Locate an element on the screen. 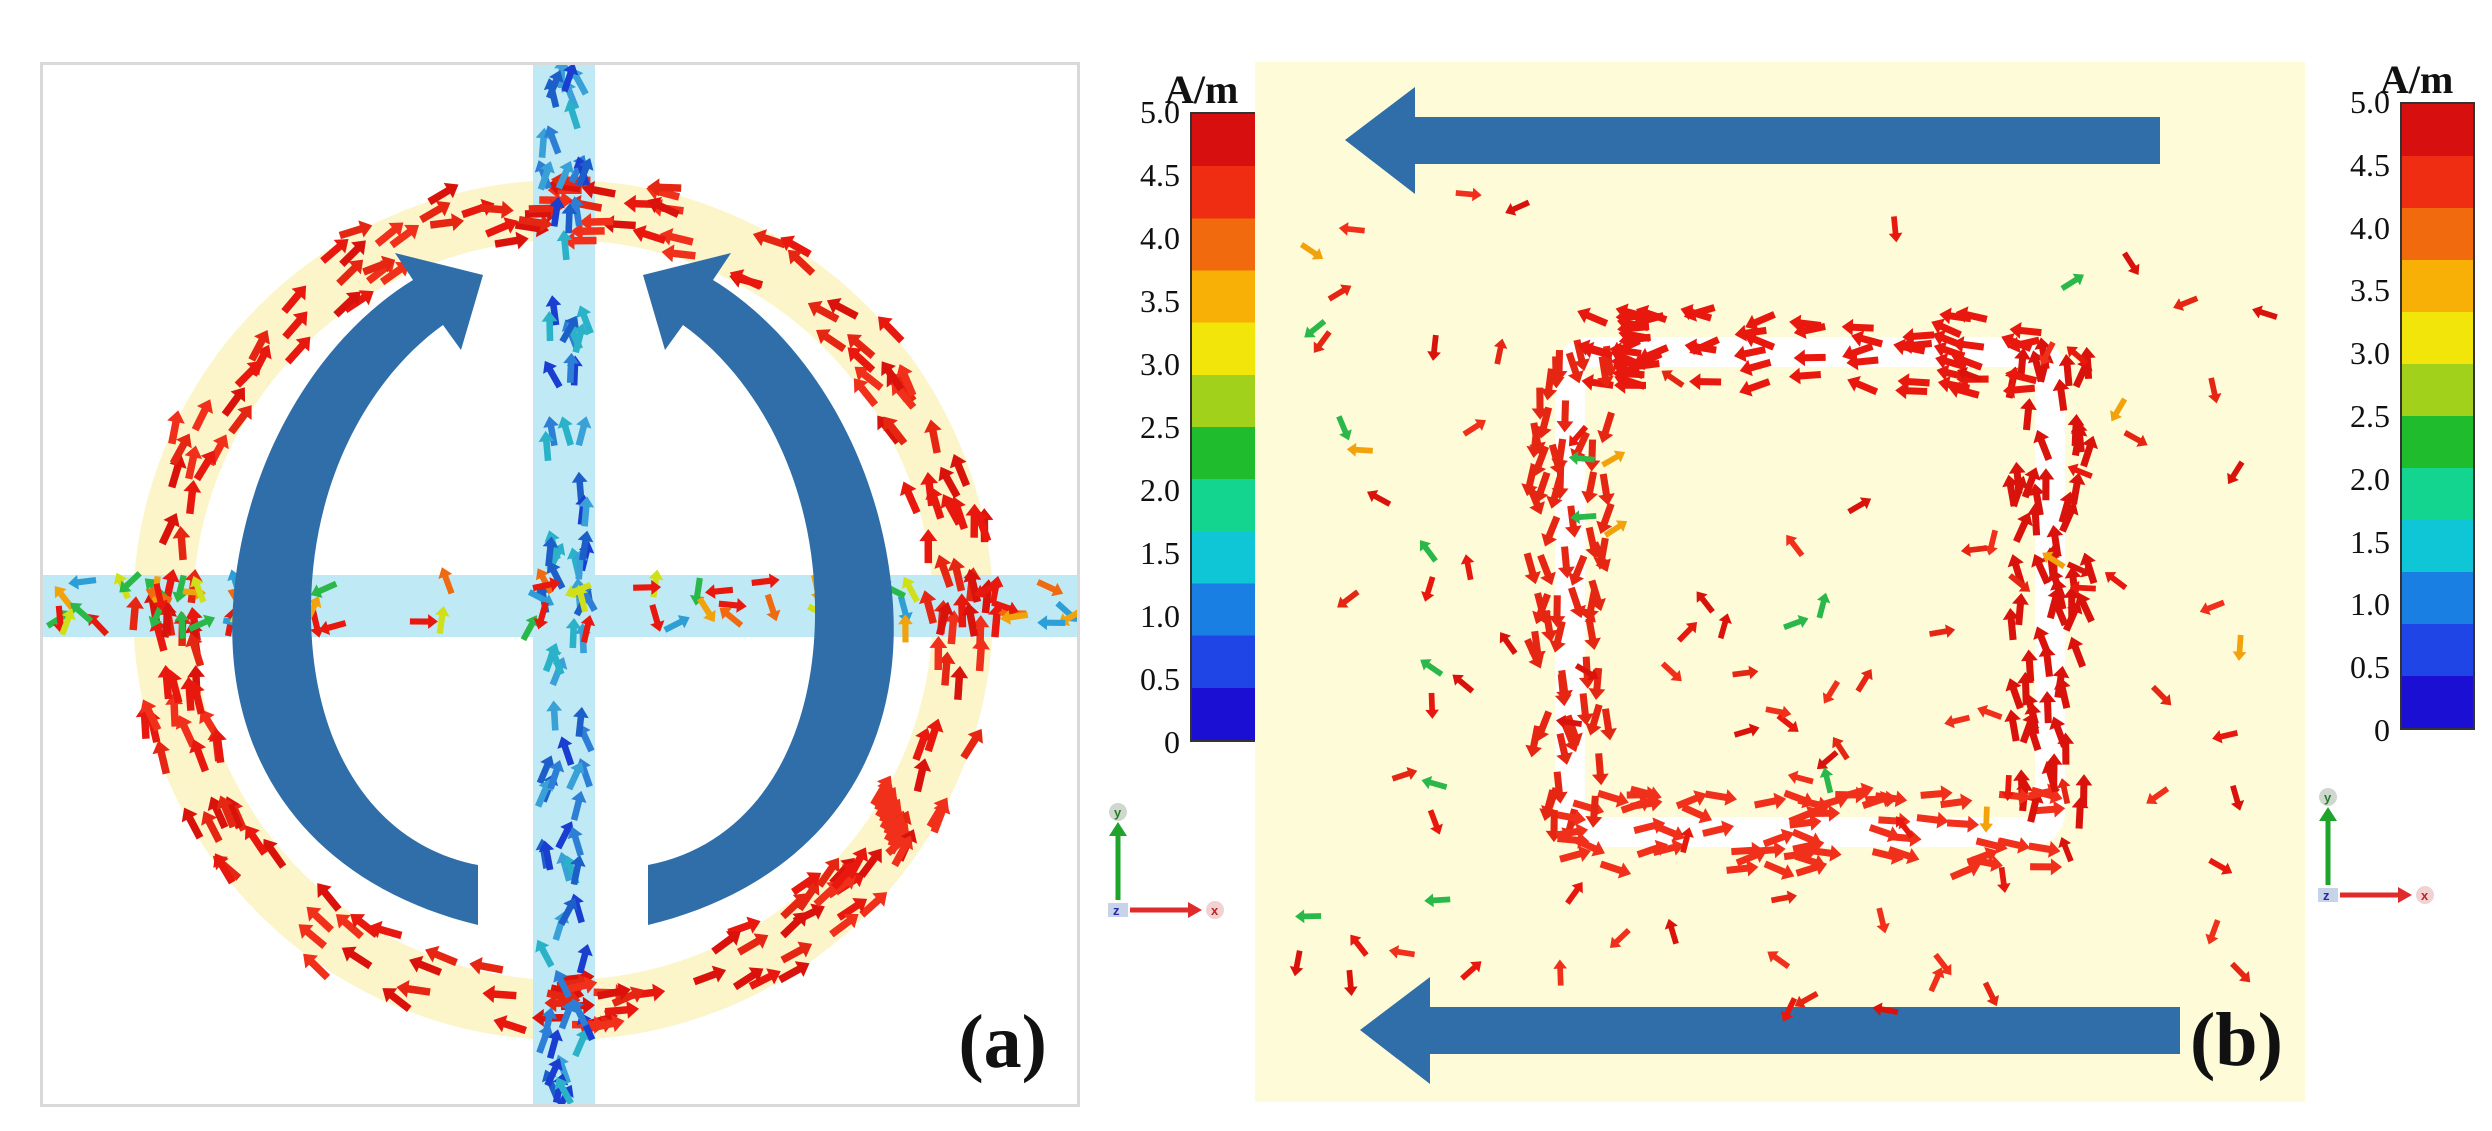 The width and height of the screenshot is (2492, 1131). axis-z-label-b: z is located at coordinates (2326, 895).